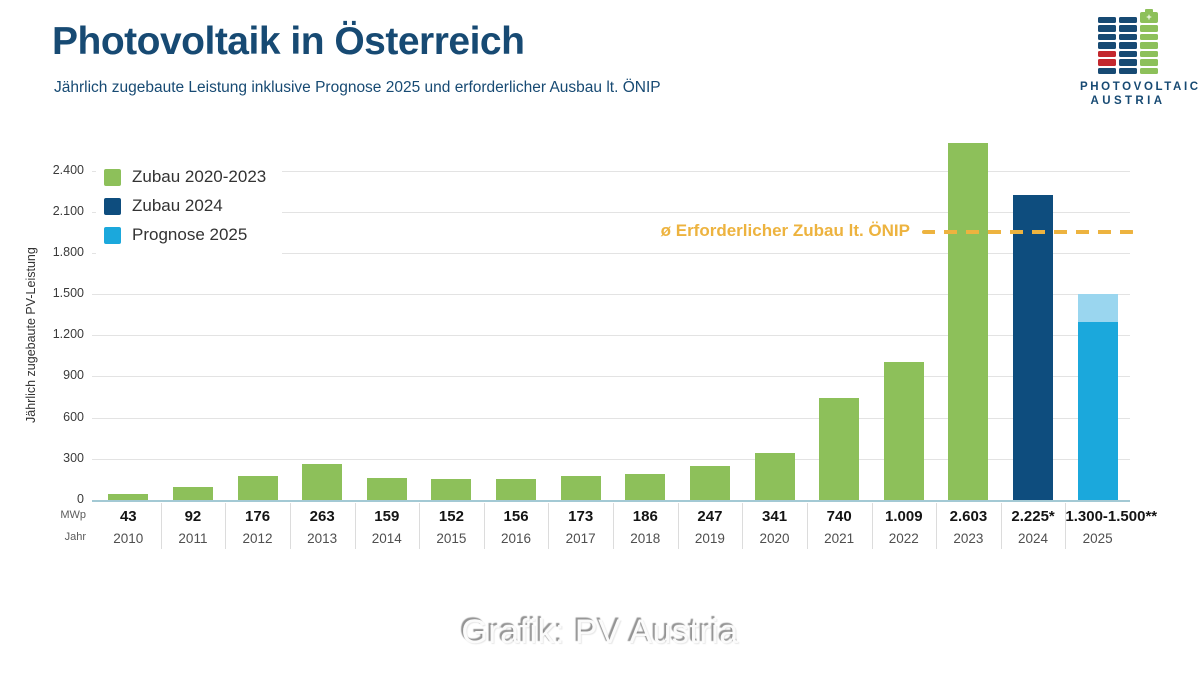 The width and height of the screenshot is (1200, 673). I want to click on year-2010: 2010, so click(128, 538).